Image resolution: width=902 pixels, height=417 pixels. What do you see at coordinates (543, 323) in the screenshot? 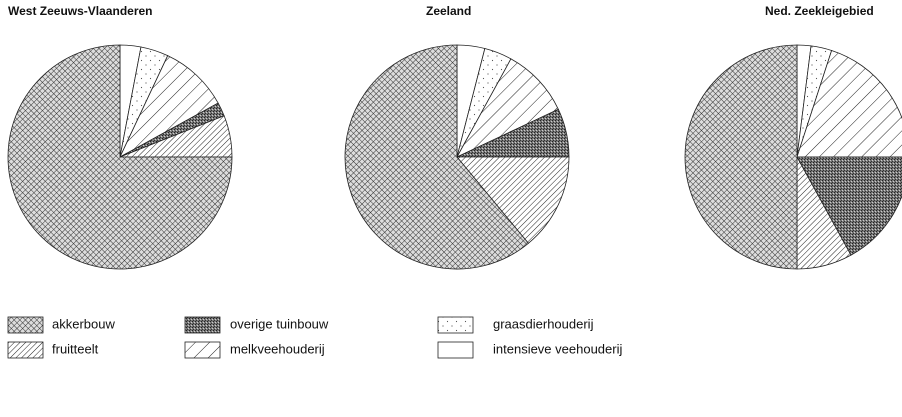
I see `legend-label: graasdierhouderij` at bounding box center [543, 323].